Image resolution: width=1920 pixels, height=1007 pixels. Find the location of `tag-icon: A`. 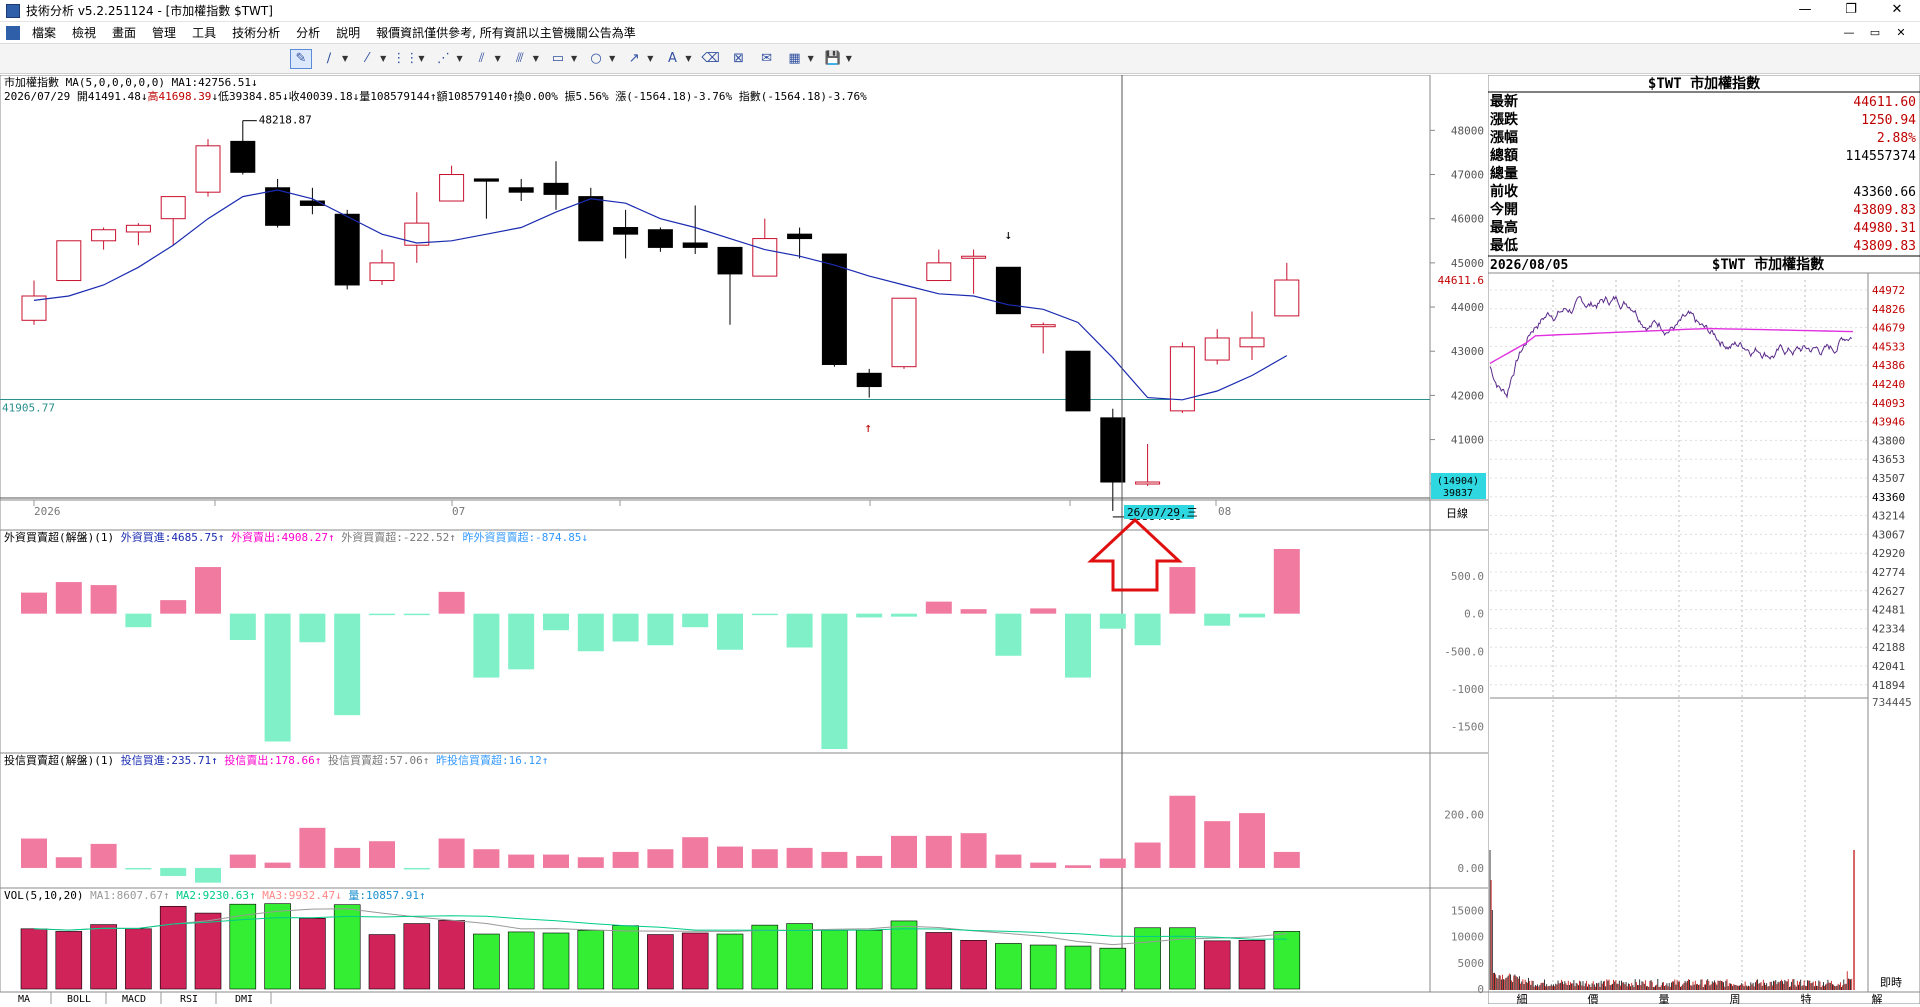

tag-icon: A is located at coordinates (672, 58).